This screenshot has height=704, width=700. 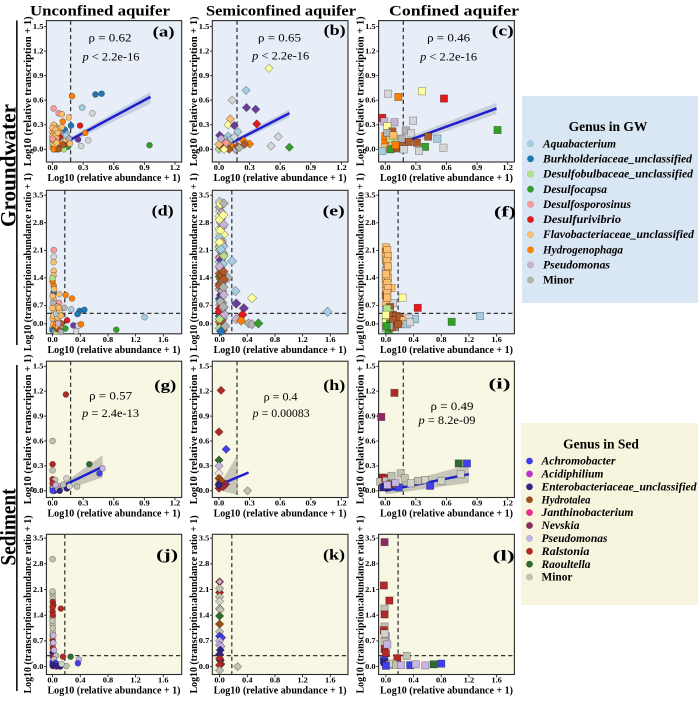 I want to click on svg-text: Ralstonia, so click(x=564, y=552).